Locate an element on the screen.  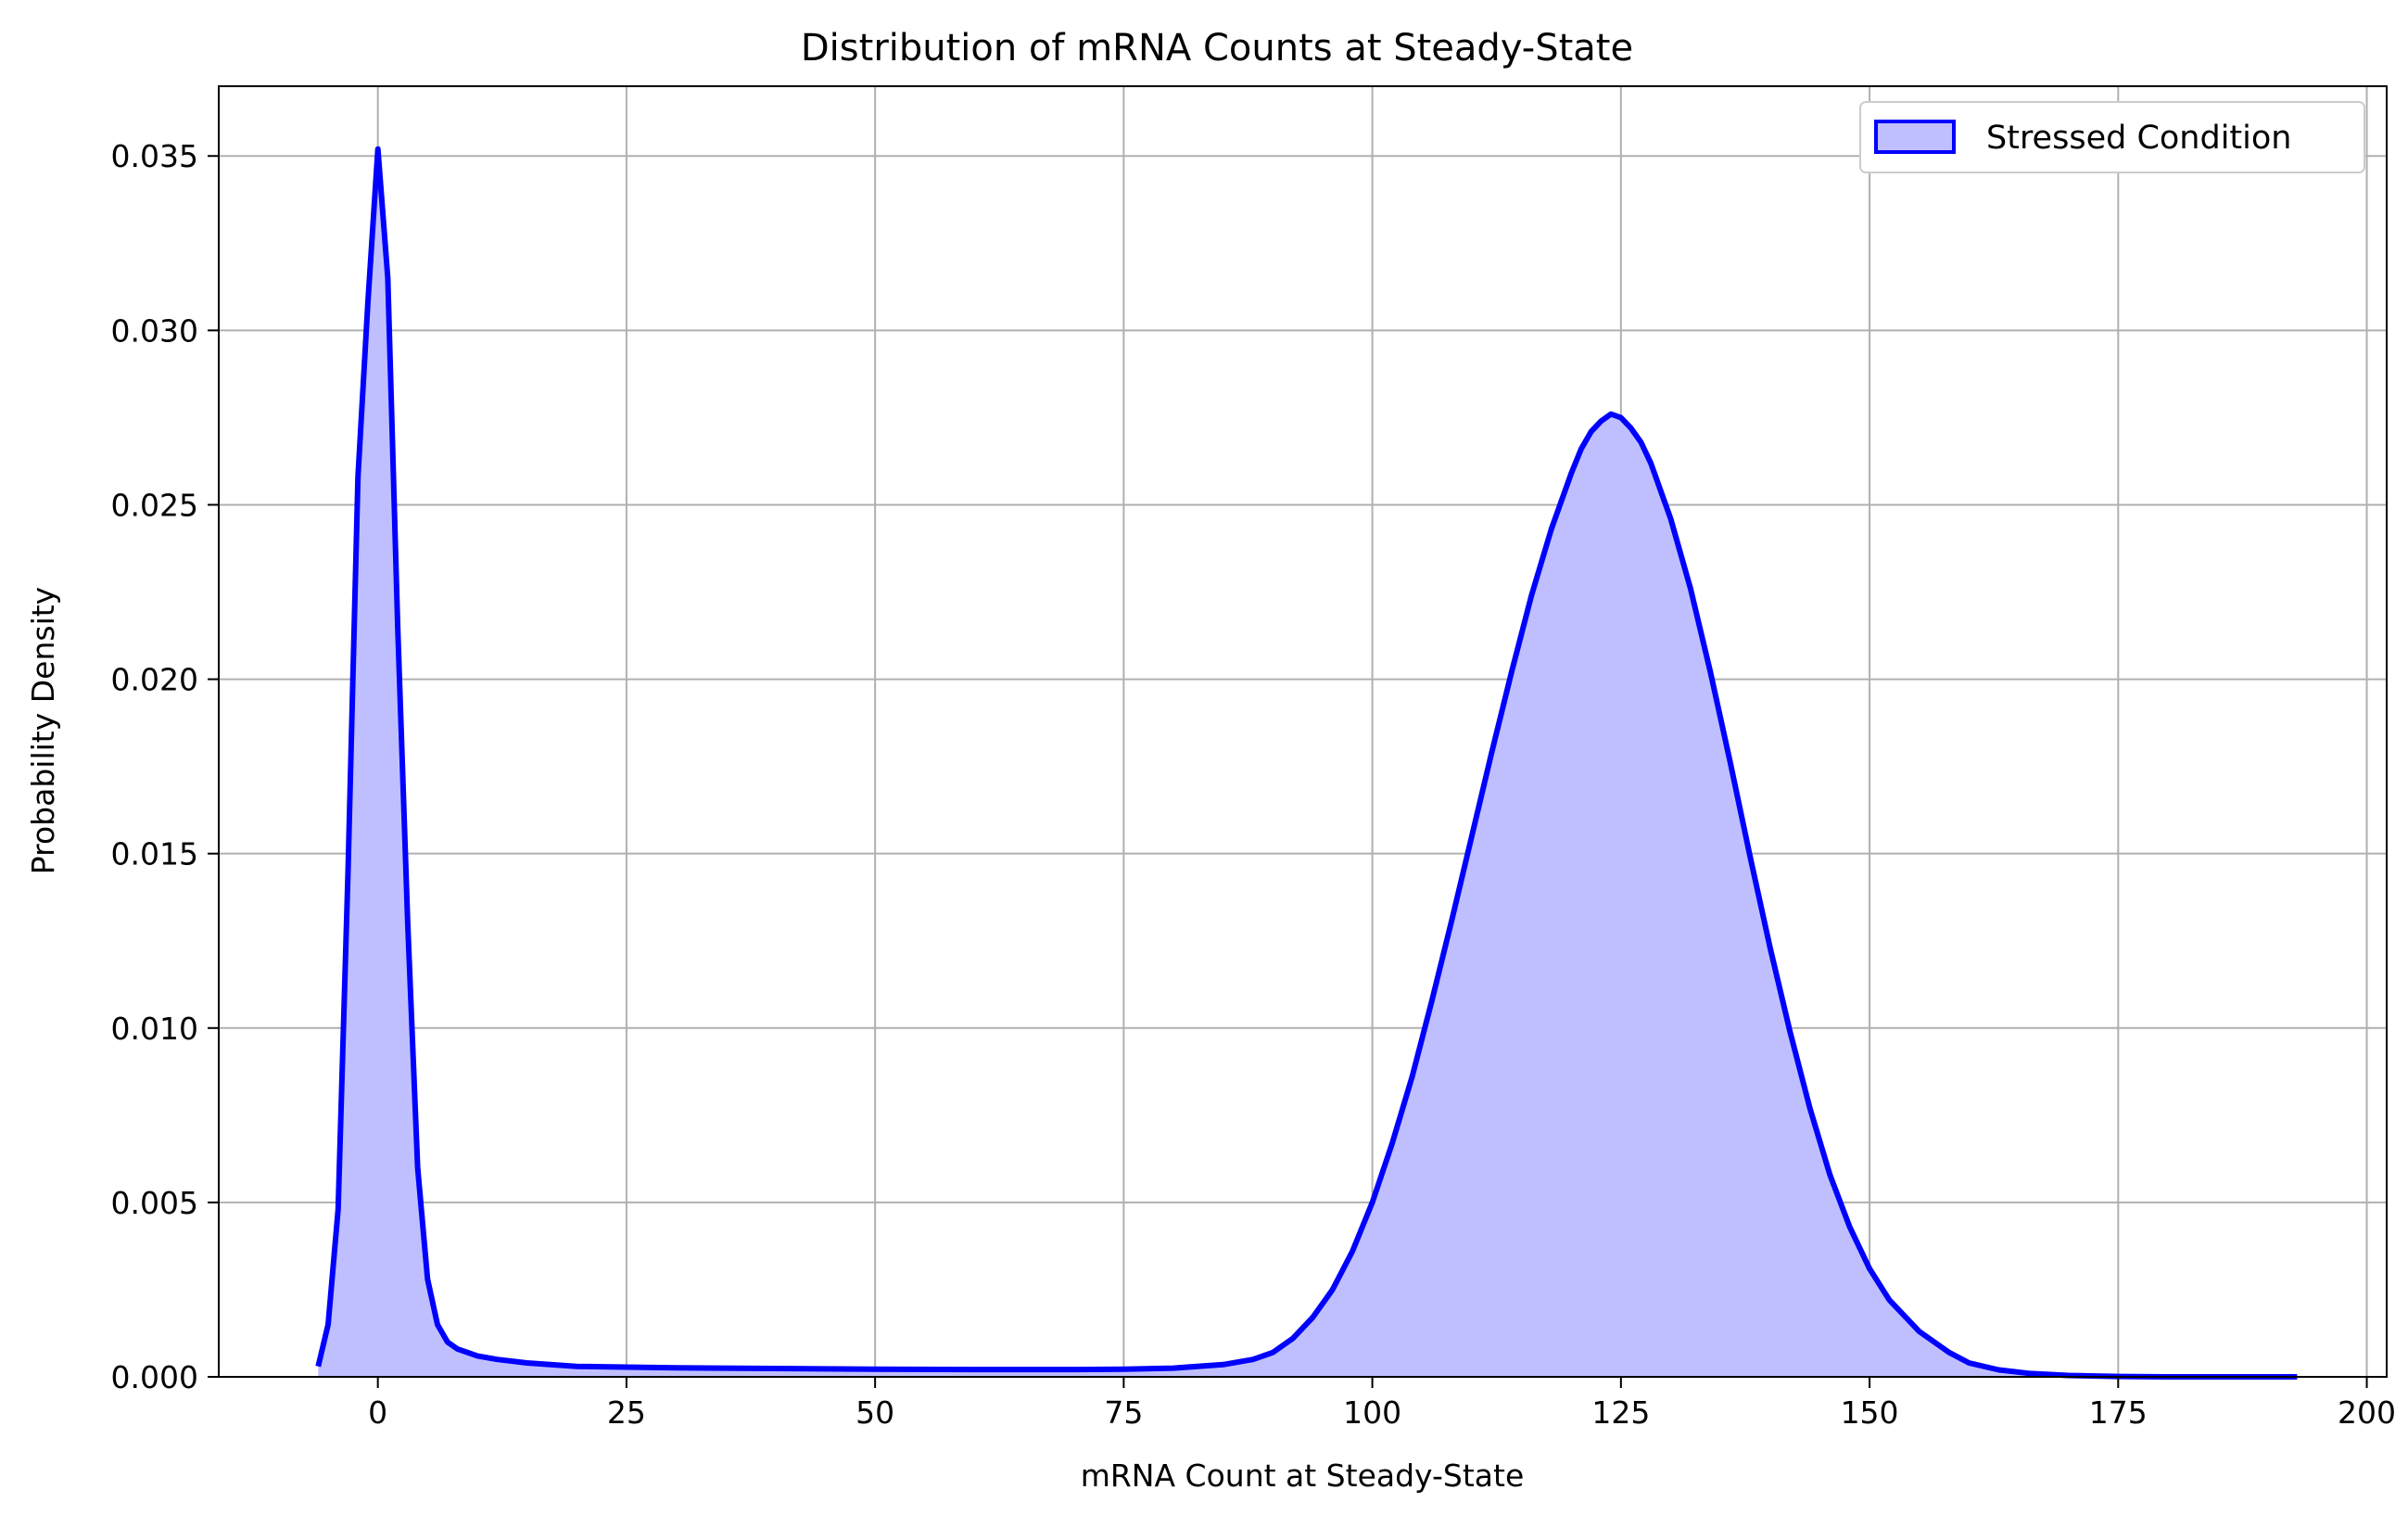
legend: Stressed Condition is located at coordinates (2112, 137).